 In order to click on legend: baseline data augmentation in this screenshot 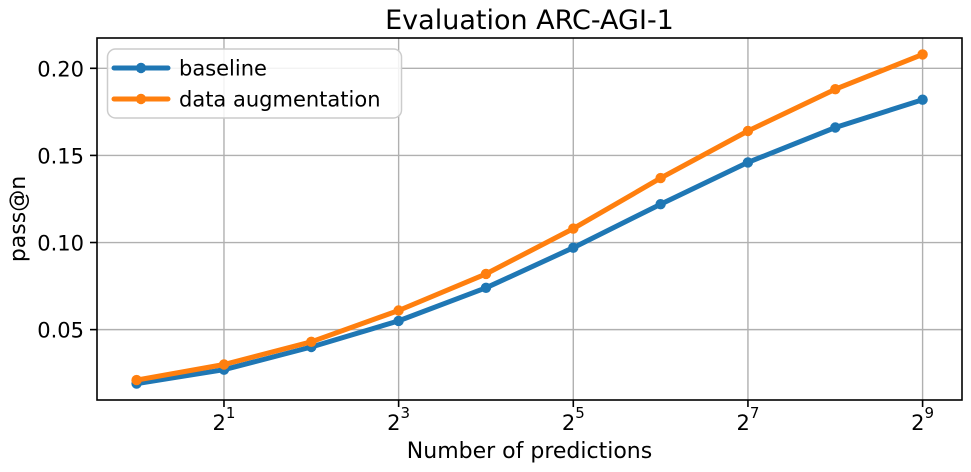, I will do `click(254, 83)`.